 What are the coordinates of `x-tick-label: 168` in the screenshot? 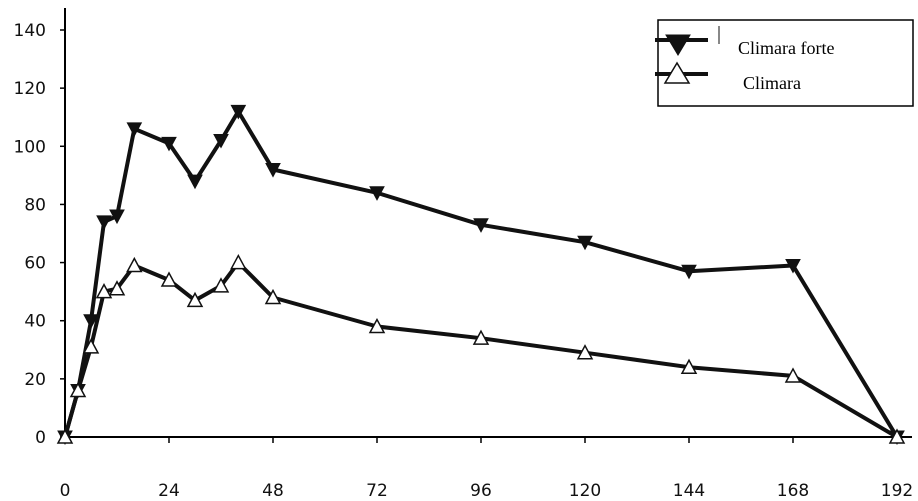 It's located at (793, 491).